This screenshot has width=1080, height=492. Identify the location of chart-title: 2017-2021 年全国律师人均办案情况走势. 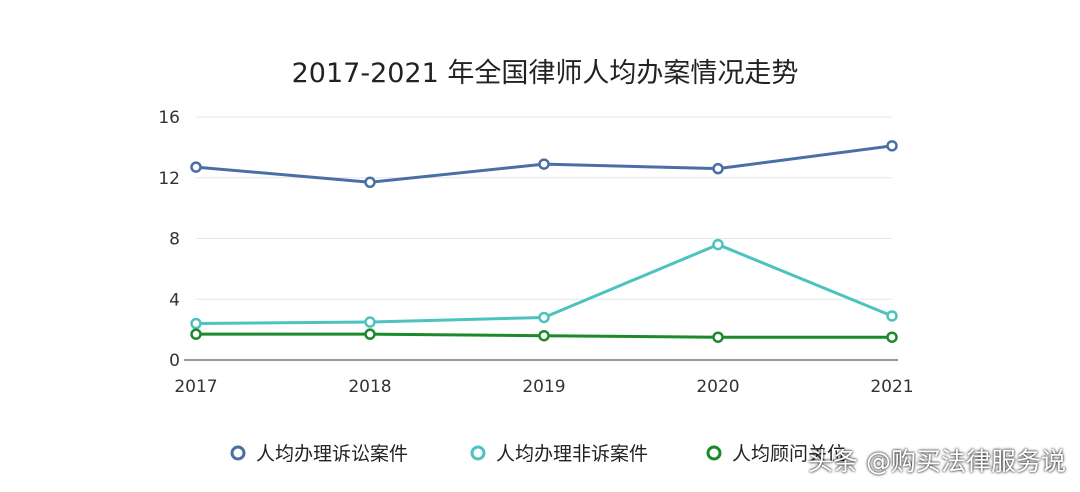
(545, 73).